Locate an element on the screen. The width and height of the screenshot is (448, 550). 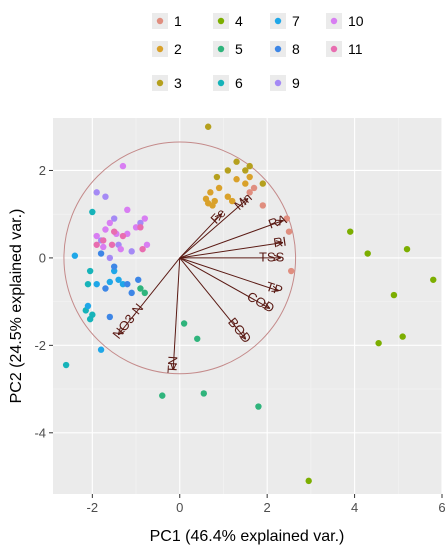
y-axis-title: PC2 (24.5% explained var.) is located at coordinates (16, 306).